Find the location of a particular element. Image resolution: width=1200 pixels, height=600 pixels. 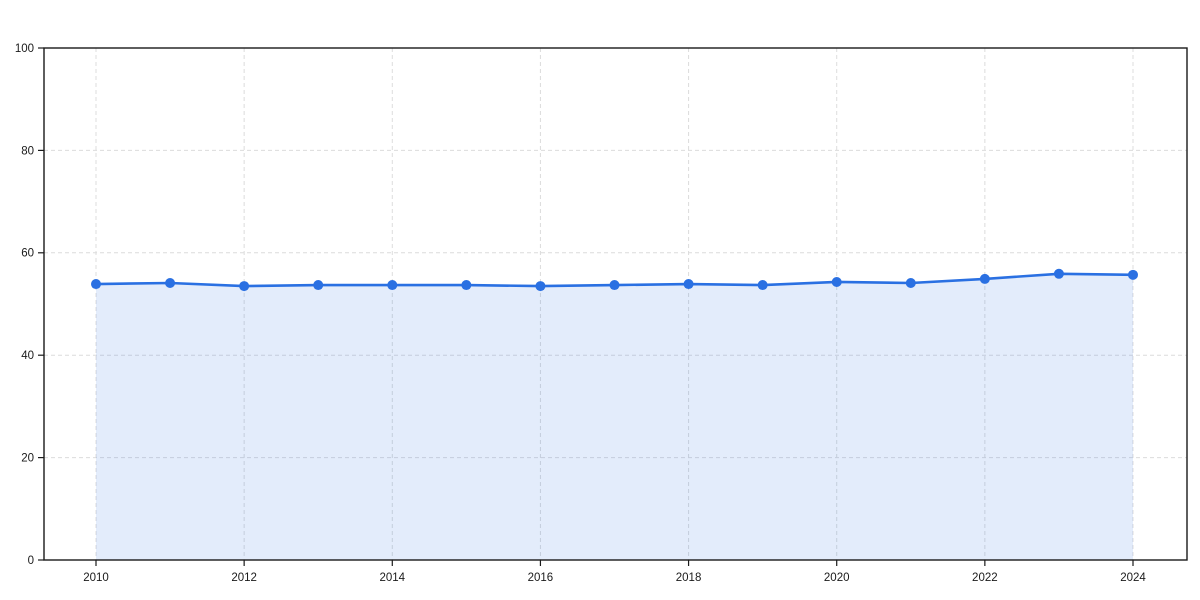

data-point-2023 is located at coordinates (1058, 273).